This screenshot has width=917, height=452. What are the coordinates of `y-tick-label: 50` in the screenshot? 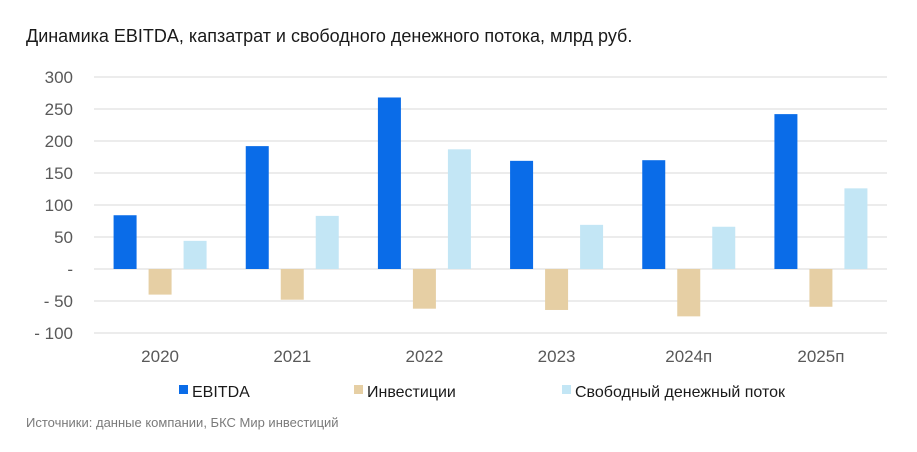 It's located at (63, 237).